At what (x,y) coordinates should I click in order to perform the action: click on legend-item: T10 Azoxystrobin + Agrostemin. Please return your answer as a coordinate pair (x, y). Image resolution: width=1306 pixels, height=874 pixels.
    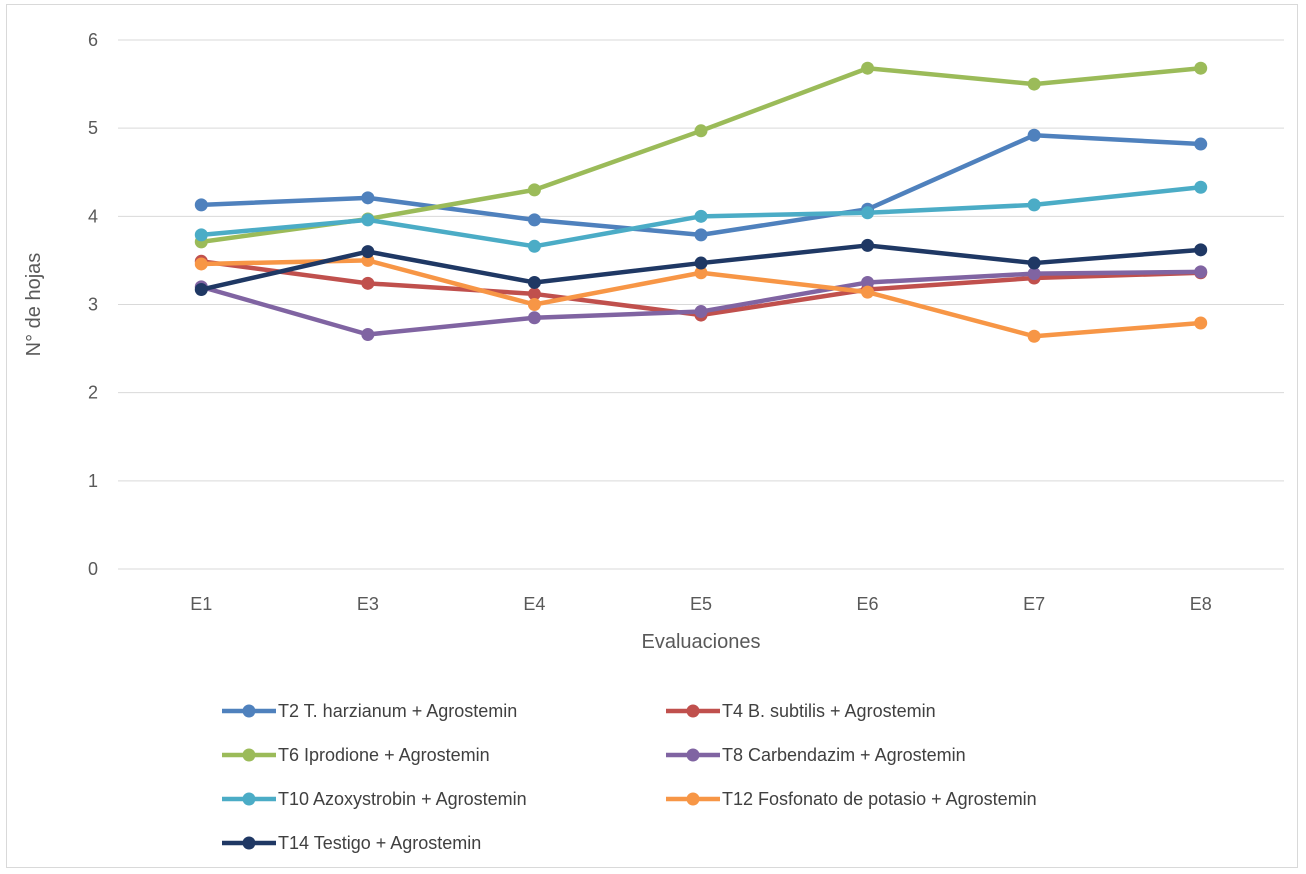
    Looking at the image, I should click on (374, 799).